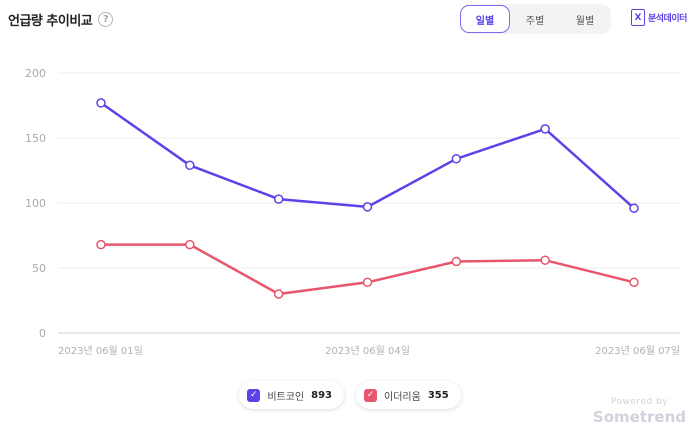 This screenshot has width=700, height=437. What do you see at coordinates (585, 21) in the screenshot?
I see `tab-monthly: 월별` at bounding box center [585, 21].